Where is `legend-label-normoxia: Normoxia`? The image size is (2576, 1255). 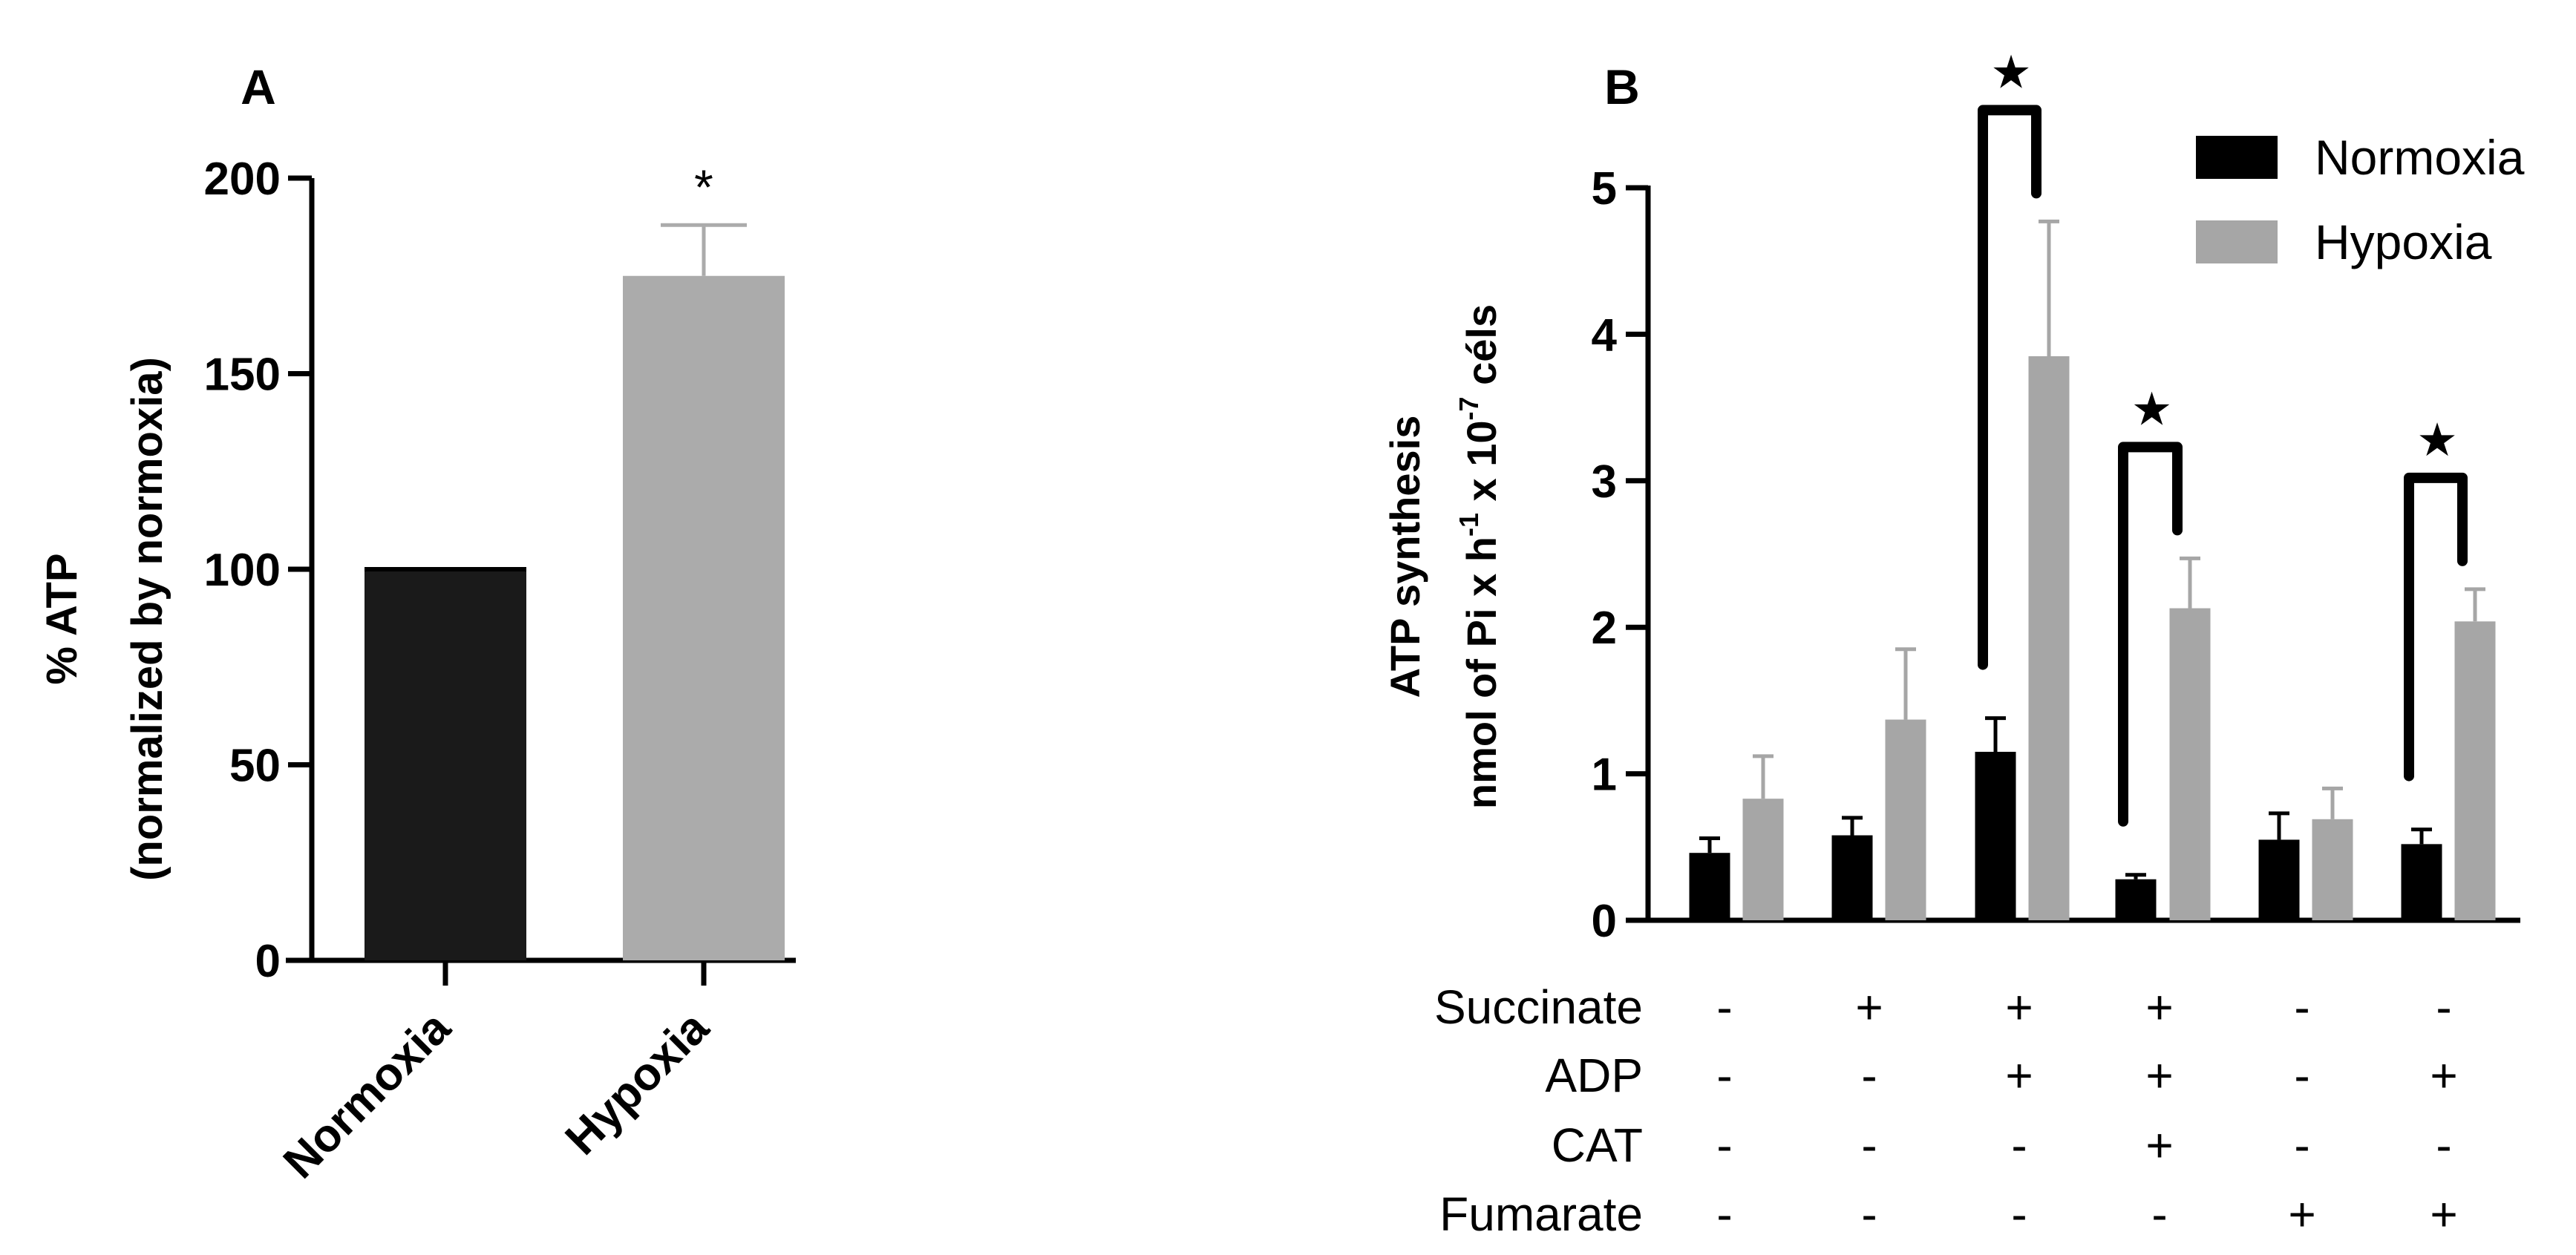 legend-label-normoxia: Normoxia is located at coordinates (2420, 157).